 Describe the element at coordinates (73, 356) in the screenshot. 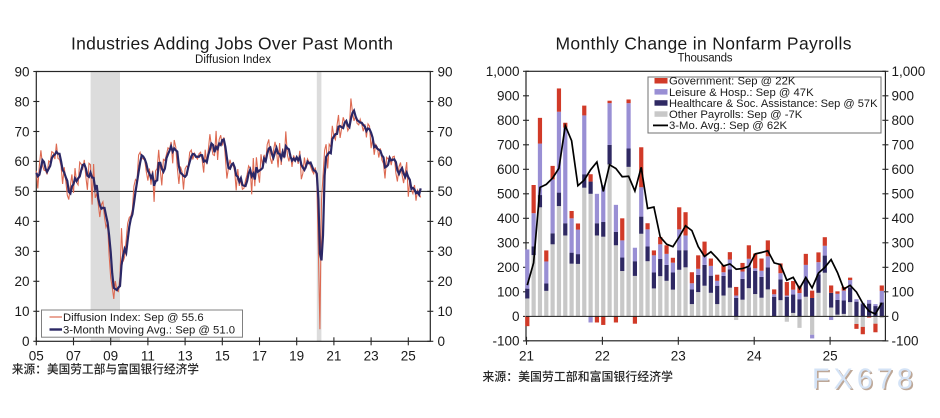

I see `svg-text: 07` at that location.